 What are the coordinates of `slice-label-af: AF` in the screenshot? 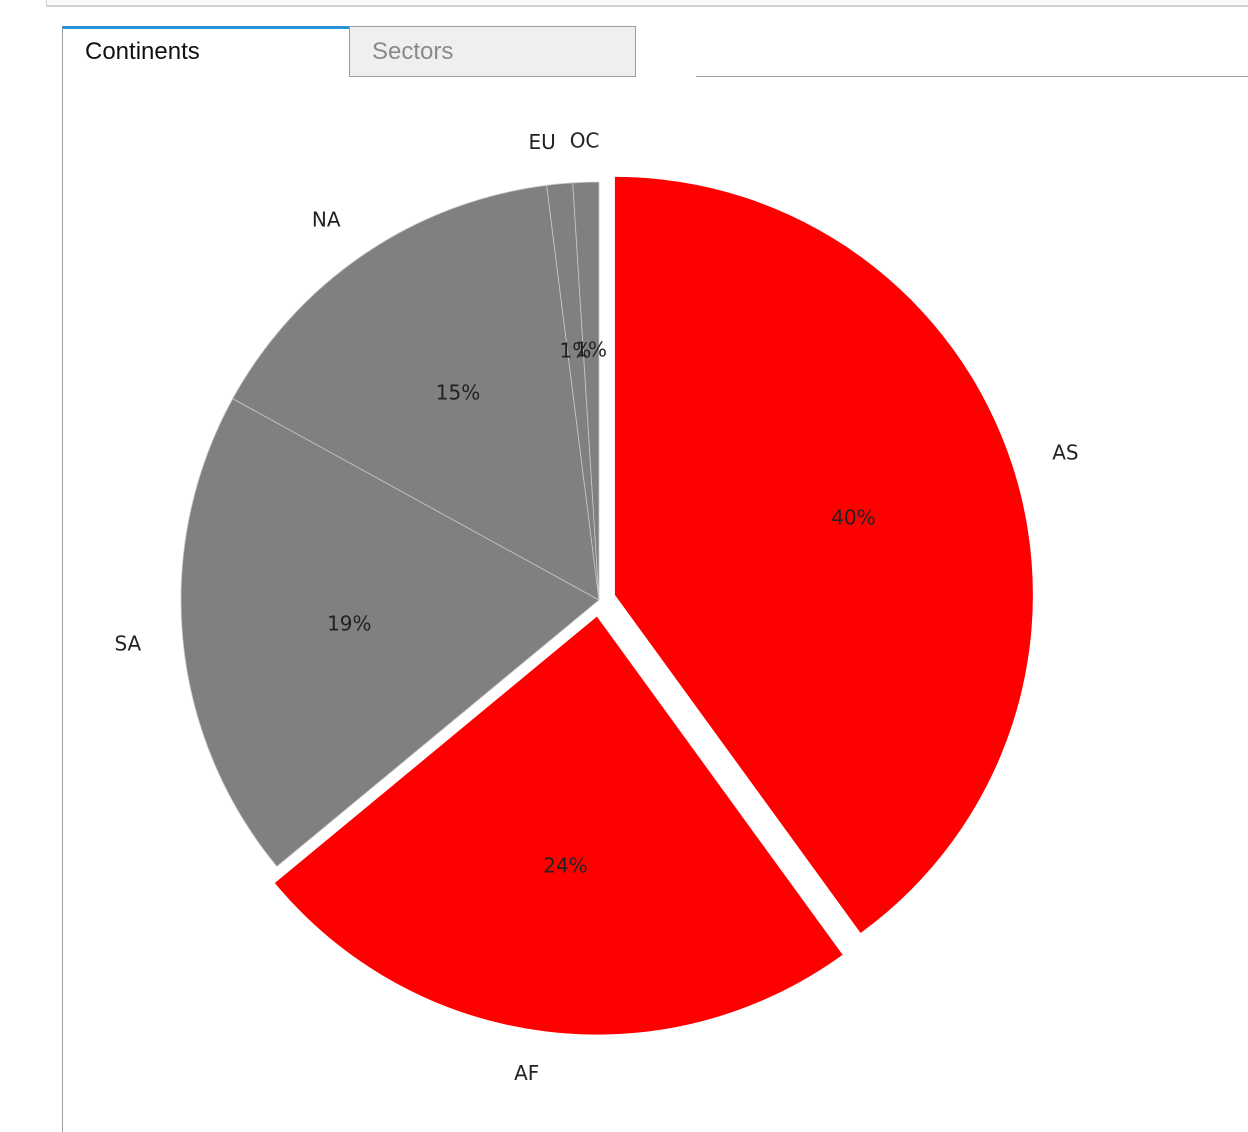 It's located at (526, 1073).